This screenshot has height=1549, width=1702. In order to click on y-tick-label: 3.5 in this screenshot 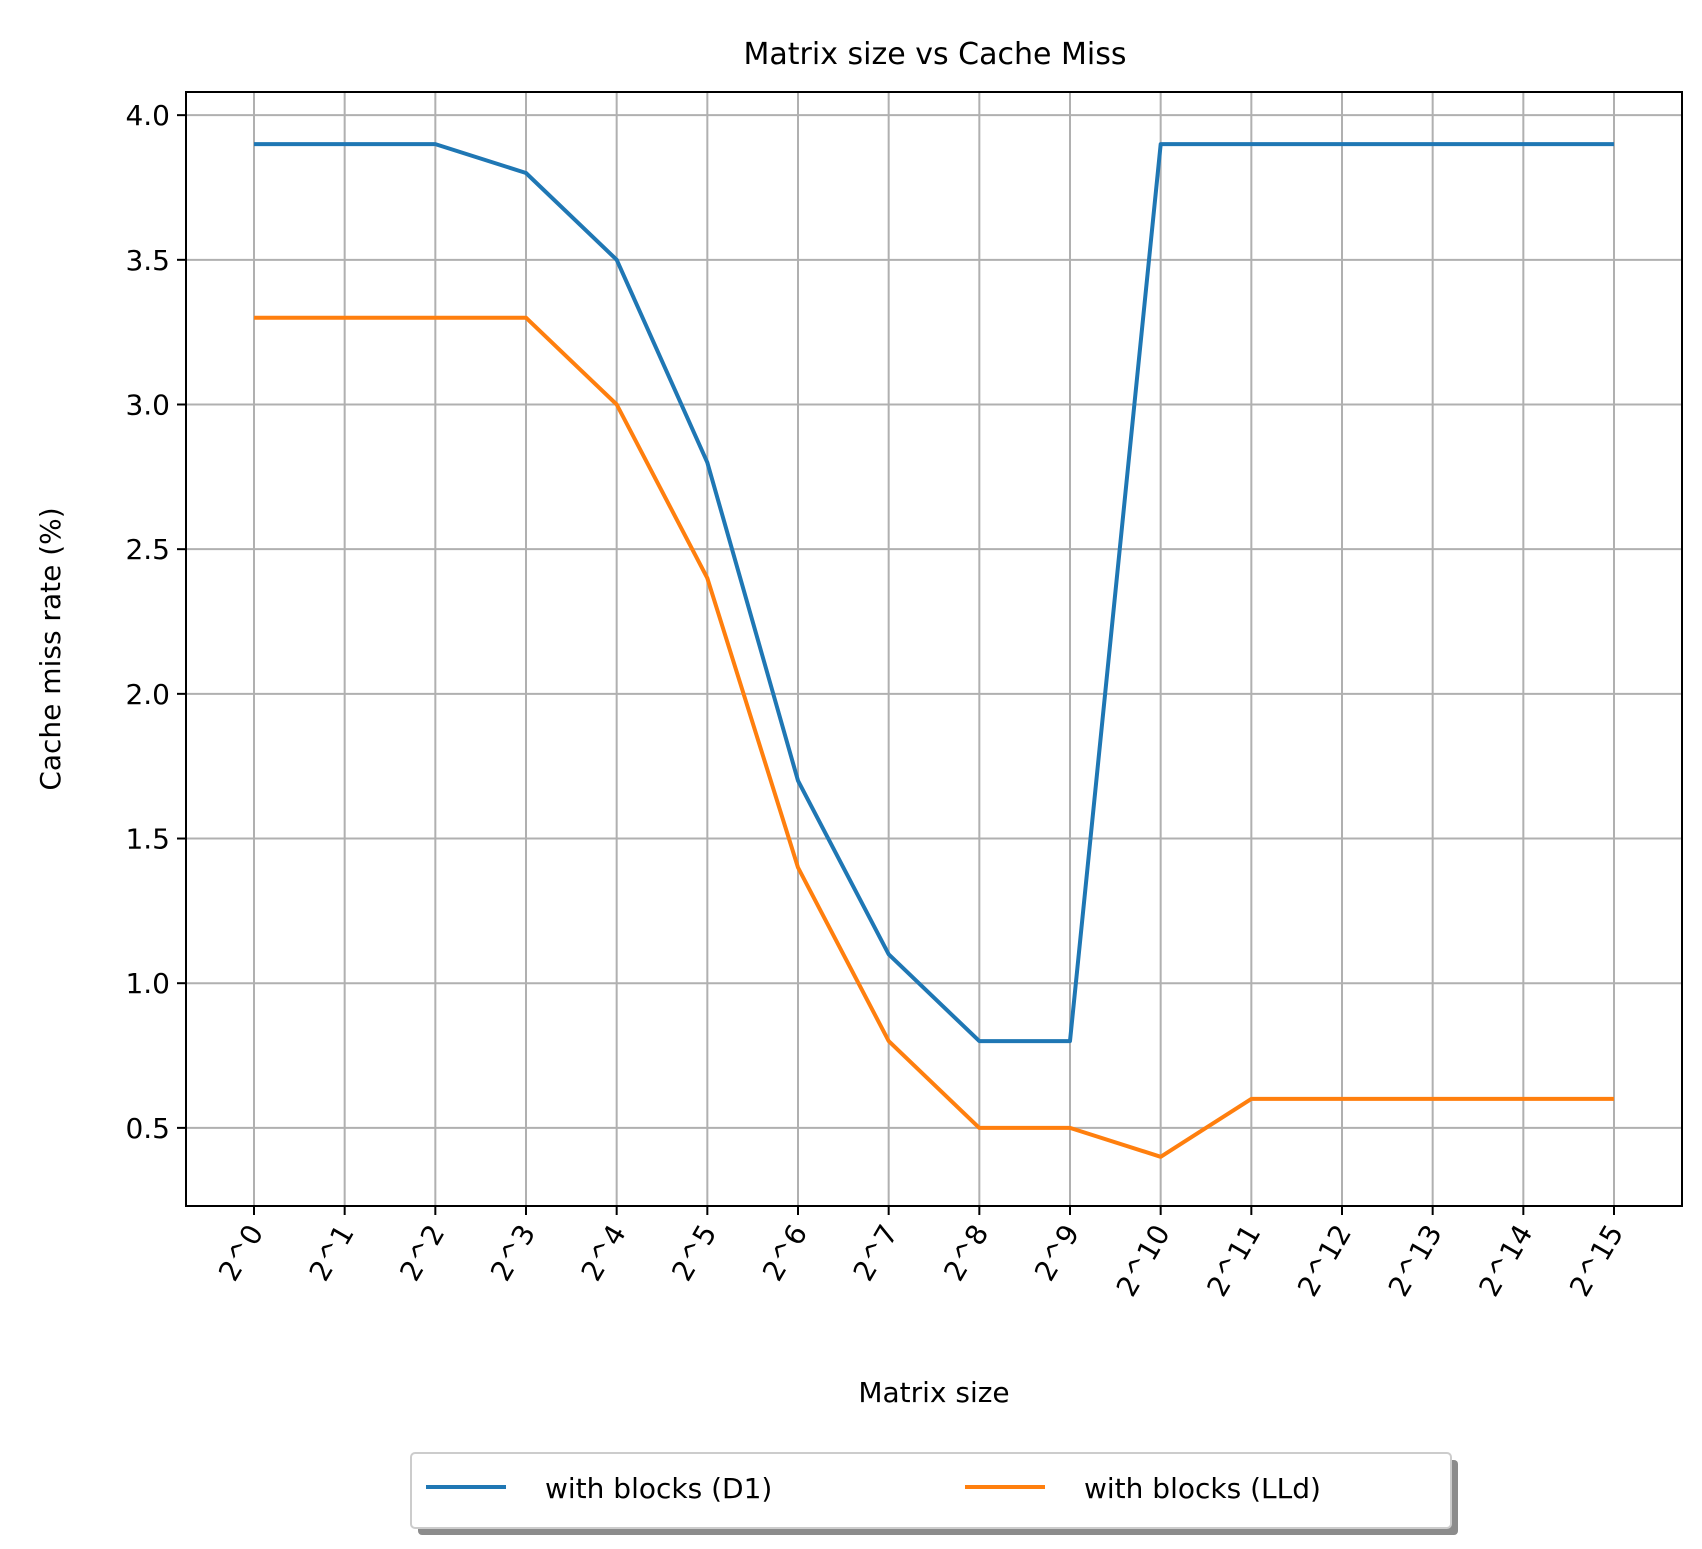, I will do `click(147, 260)`.